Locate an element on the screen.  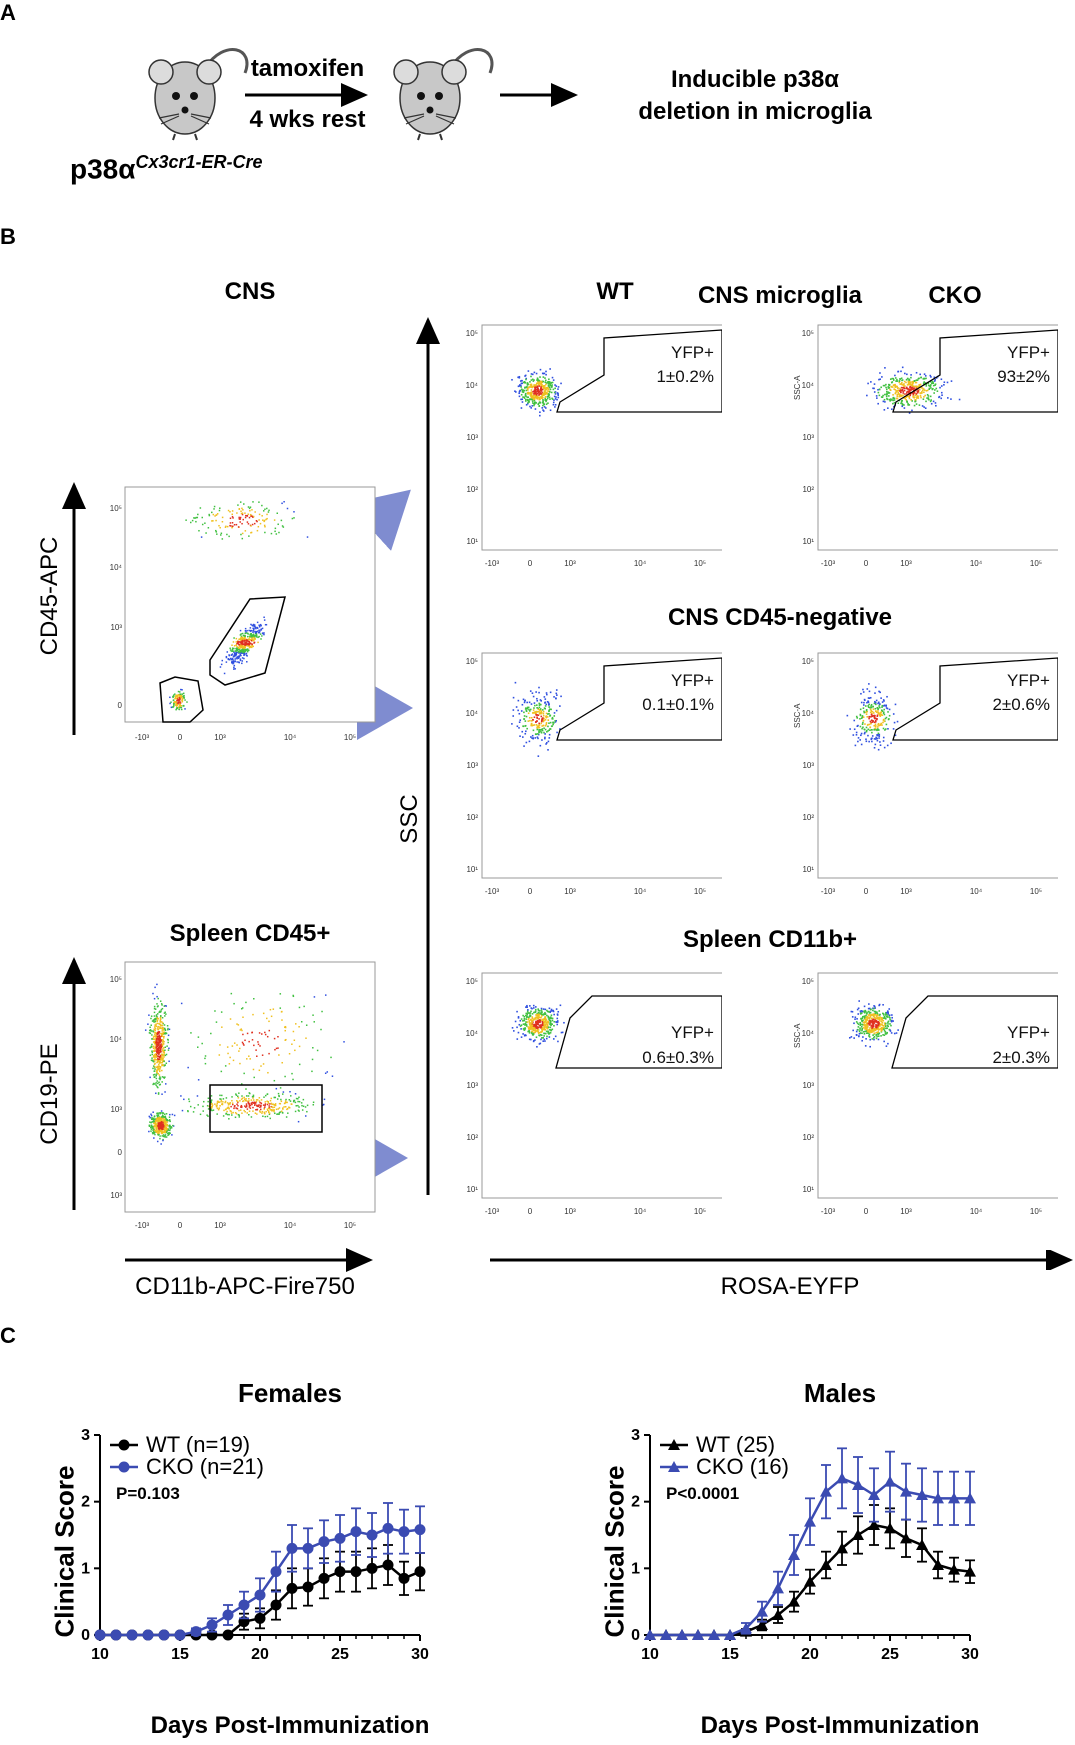
row2-title: CNS CD45-negative is located at coordinates (780, 617).